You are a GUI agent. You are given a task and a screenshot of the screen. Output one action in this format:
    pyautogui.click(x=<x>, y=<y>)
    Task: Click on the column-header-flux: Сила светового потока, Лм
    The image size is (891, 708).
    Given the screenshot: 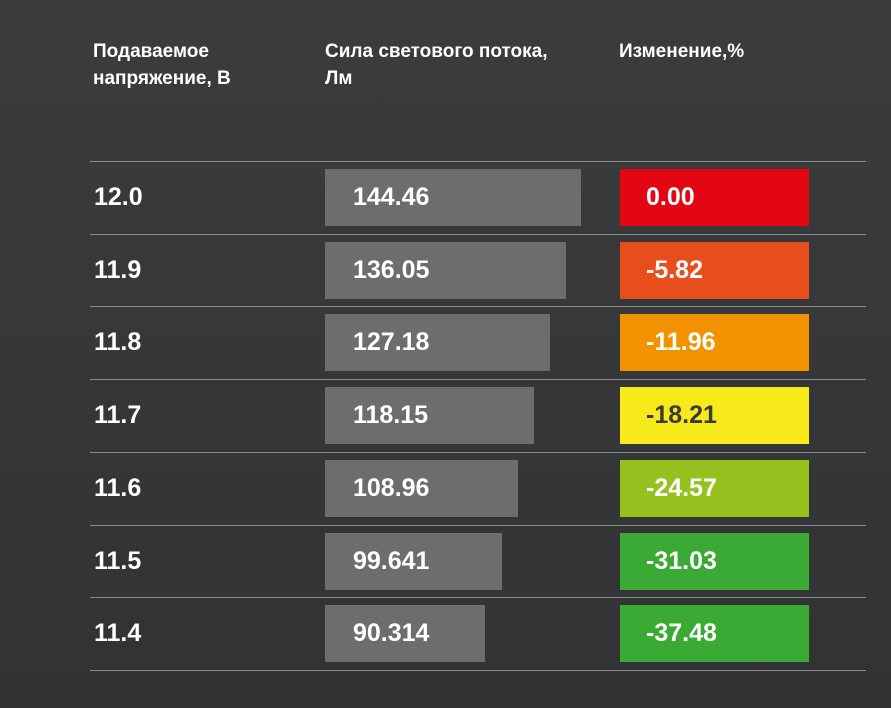 What is the action you would take?
    pyautogui.click(x=436, y=65)
    